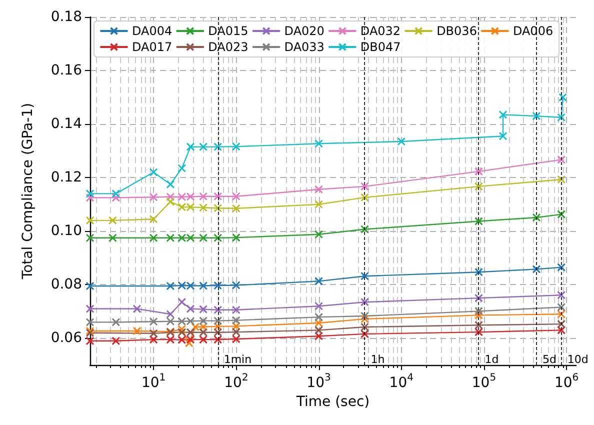 The width and height of the screenshot is (594, 425). I want to click on legend-label: DA006, so click(533, 31).